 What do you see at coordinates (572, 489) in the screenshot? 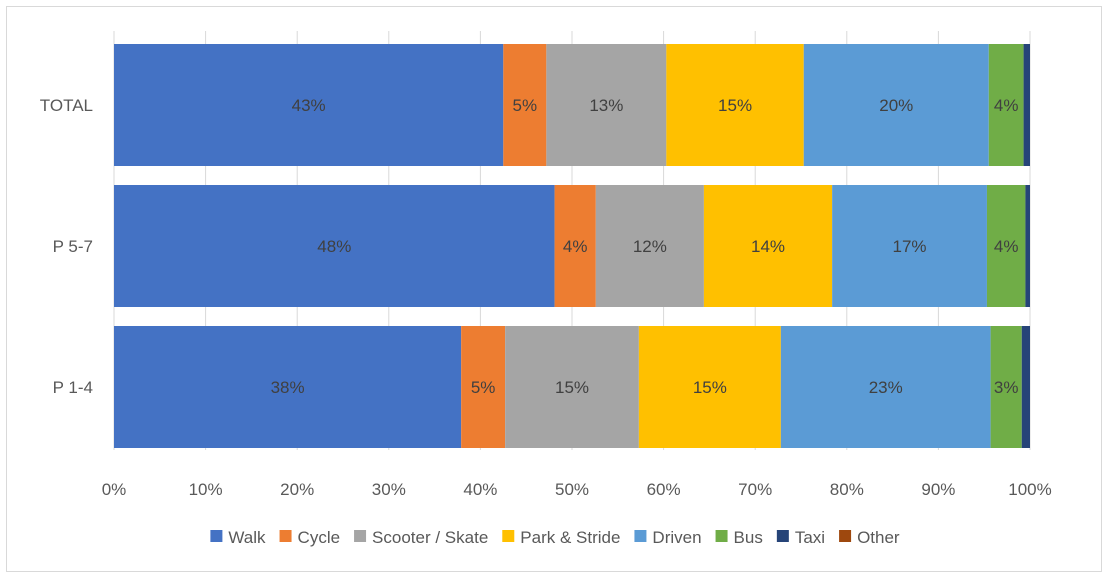
I see `x-tick-label: 50%` at bounding box center [572, 489].